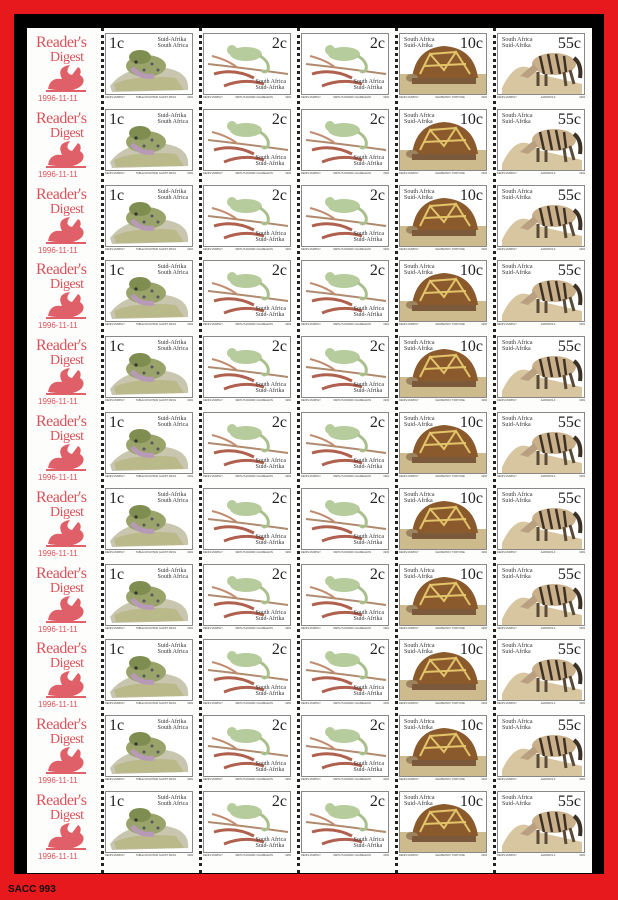 This screenshot has height=900, width=618. I want to click on stamp-frame: 10c South Africa Suid-Afrika, so click(443, 215).